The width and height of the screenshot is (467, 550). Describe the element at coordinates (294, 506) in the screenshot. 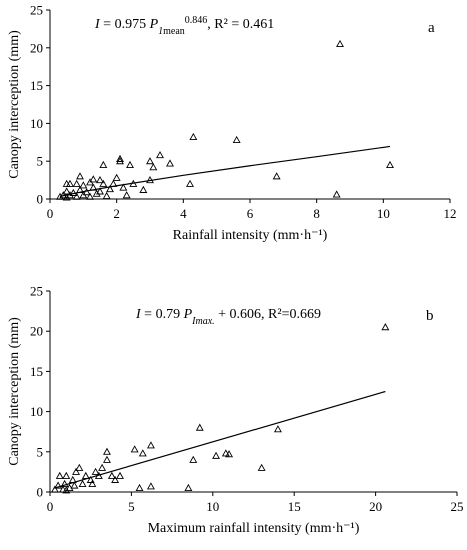

I see `x-tick-label: 15` at that location.